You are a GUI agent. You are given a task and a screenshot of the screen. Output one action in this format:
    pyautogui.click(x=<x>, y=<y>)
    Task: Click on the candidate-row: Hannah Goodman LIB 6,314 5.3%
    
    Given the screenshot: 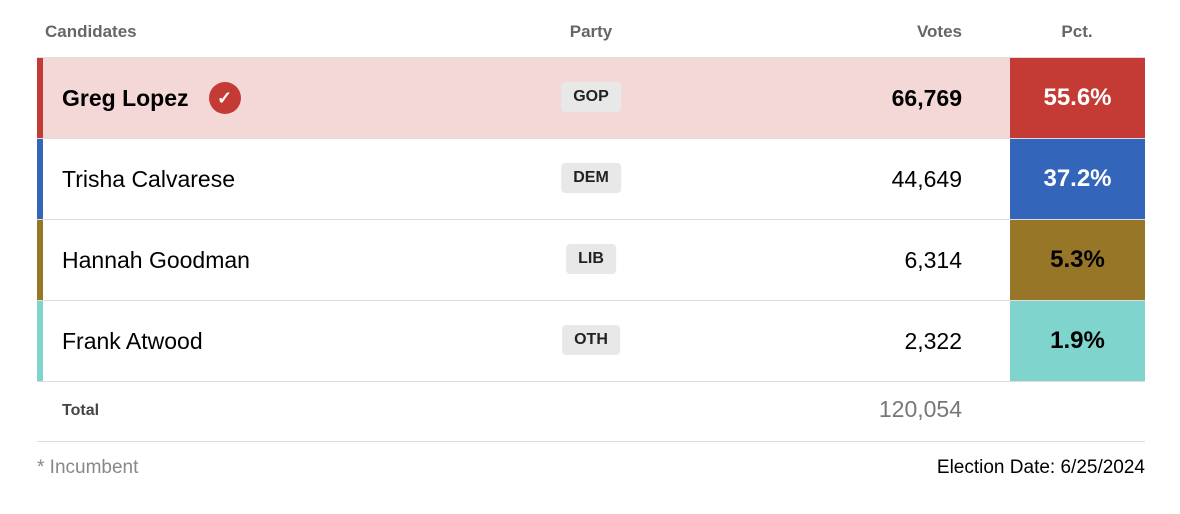 What is the action you would take?
    pyautogui.click(x=591, y=260)
    